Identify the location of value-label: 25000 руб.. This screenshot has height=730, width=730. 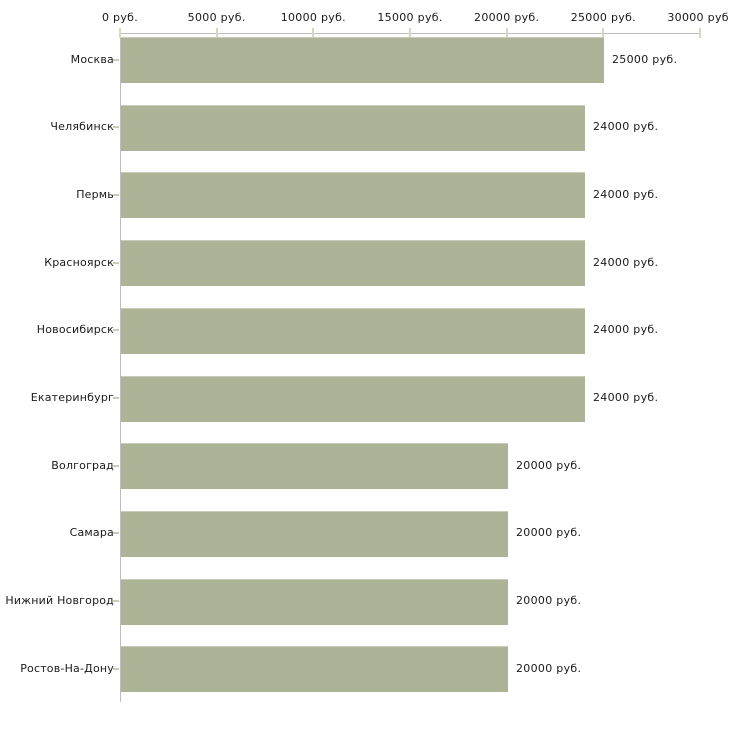
(645, 59).